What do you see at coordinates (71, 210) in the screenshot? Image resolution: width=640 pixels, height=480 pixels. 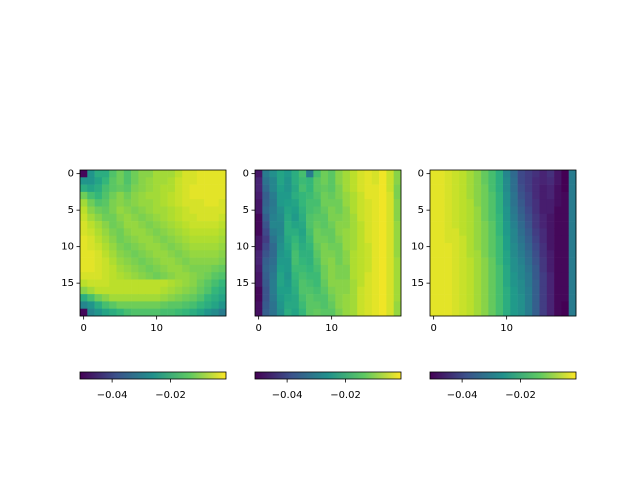 I see `y-tick-label: 5` at bounding box center [71, 210].